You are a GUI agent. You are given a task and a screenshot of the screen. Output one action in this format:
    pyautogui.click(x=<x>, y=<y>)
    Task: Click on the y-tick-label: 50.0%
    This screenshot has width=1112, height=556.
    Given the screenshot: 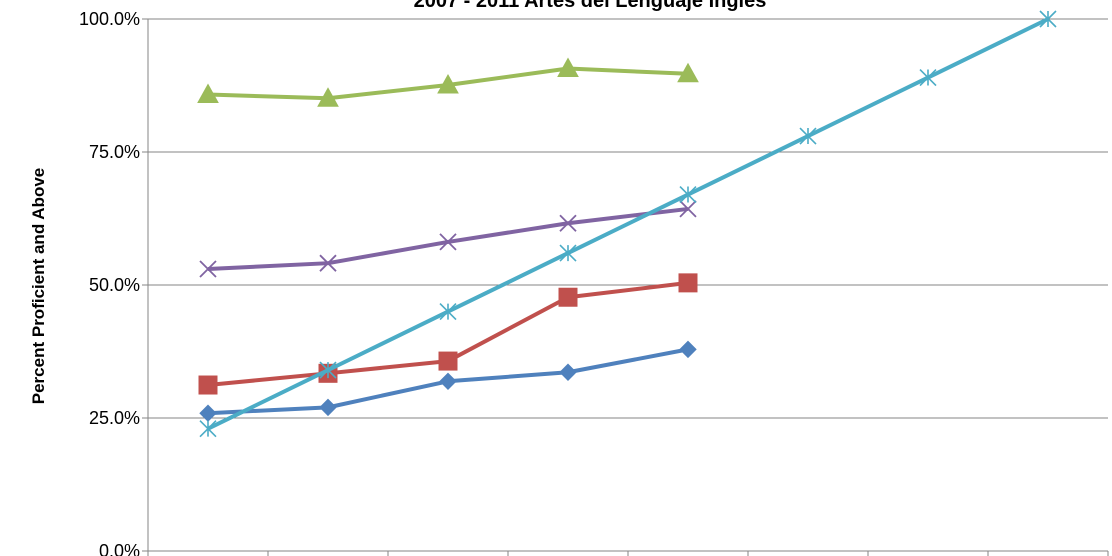 What is the action you would take?
    pyautogui.click(x=114, y=285)
    